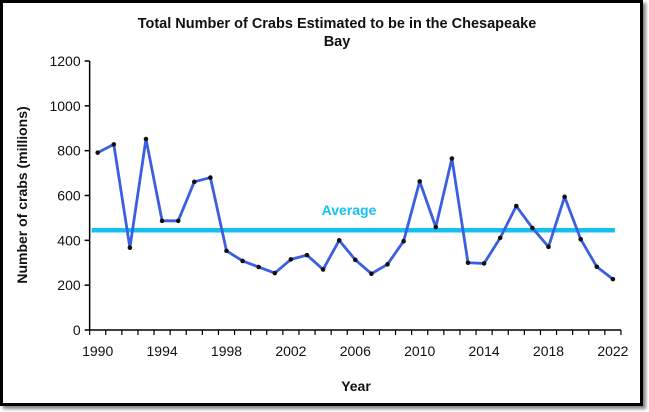 The image size is (649, 412). I want to click on data-point-1999, so click(242, 261).